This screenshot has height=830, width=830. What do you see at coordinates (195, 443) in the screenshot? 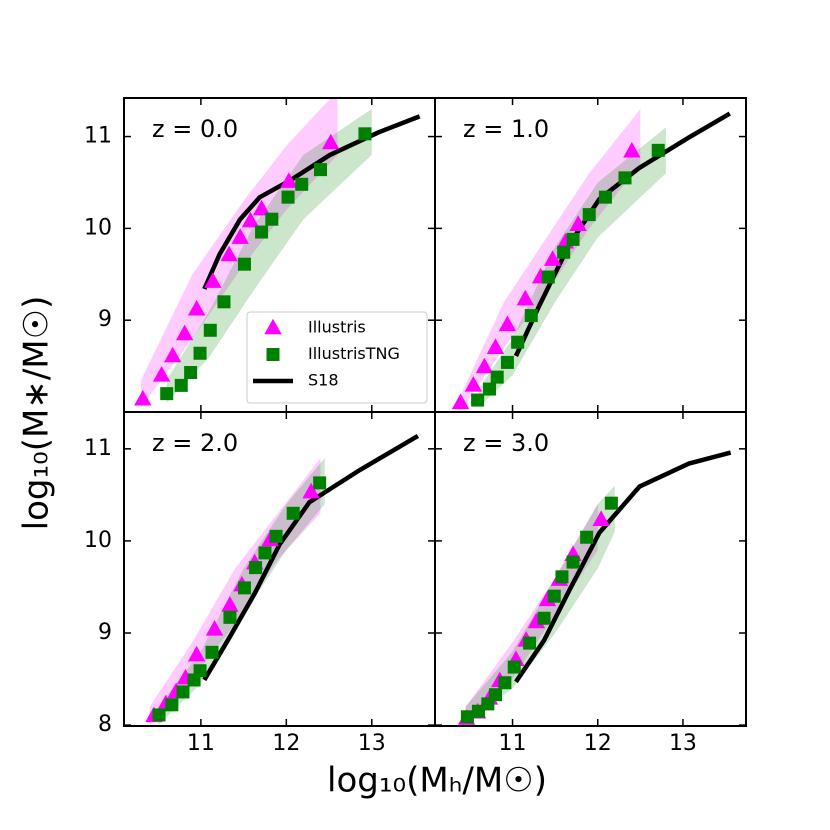
I see `panel-annotation: z = 2.0` at bounding box center [195, 443].